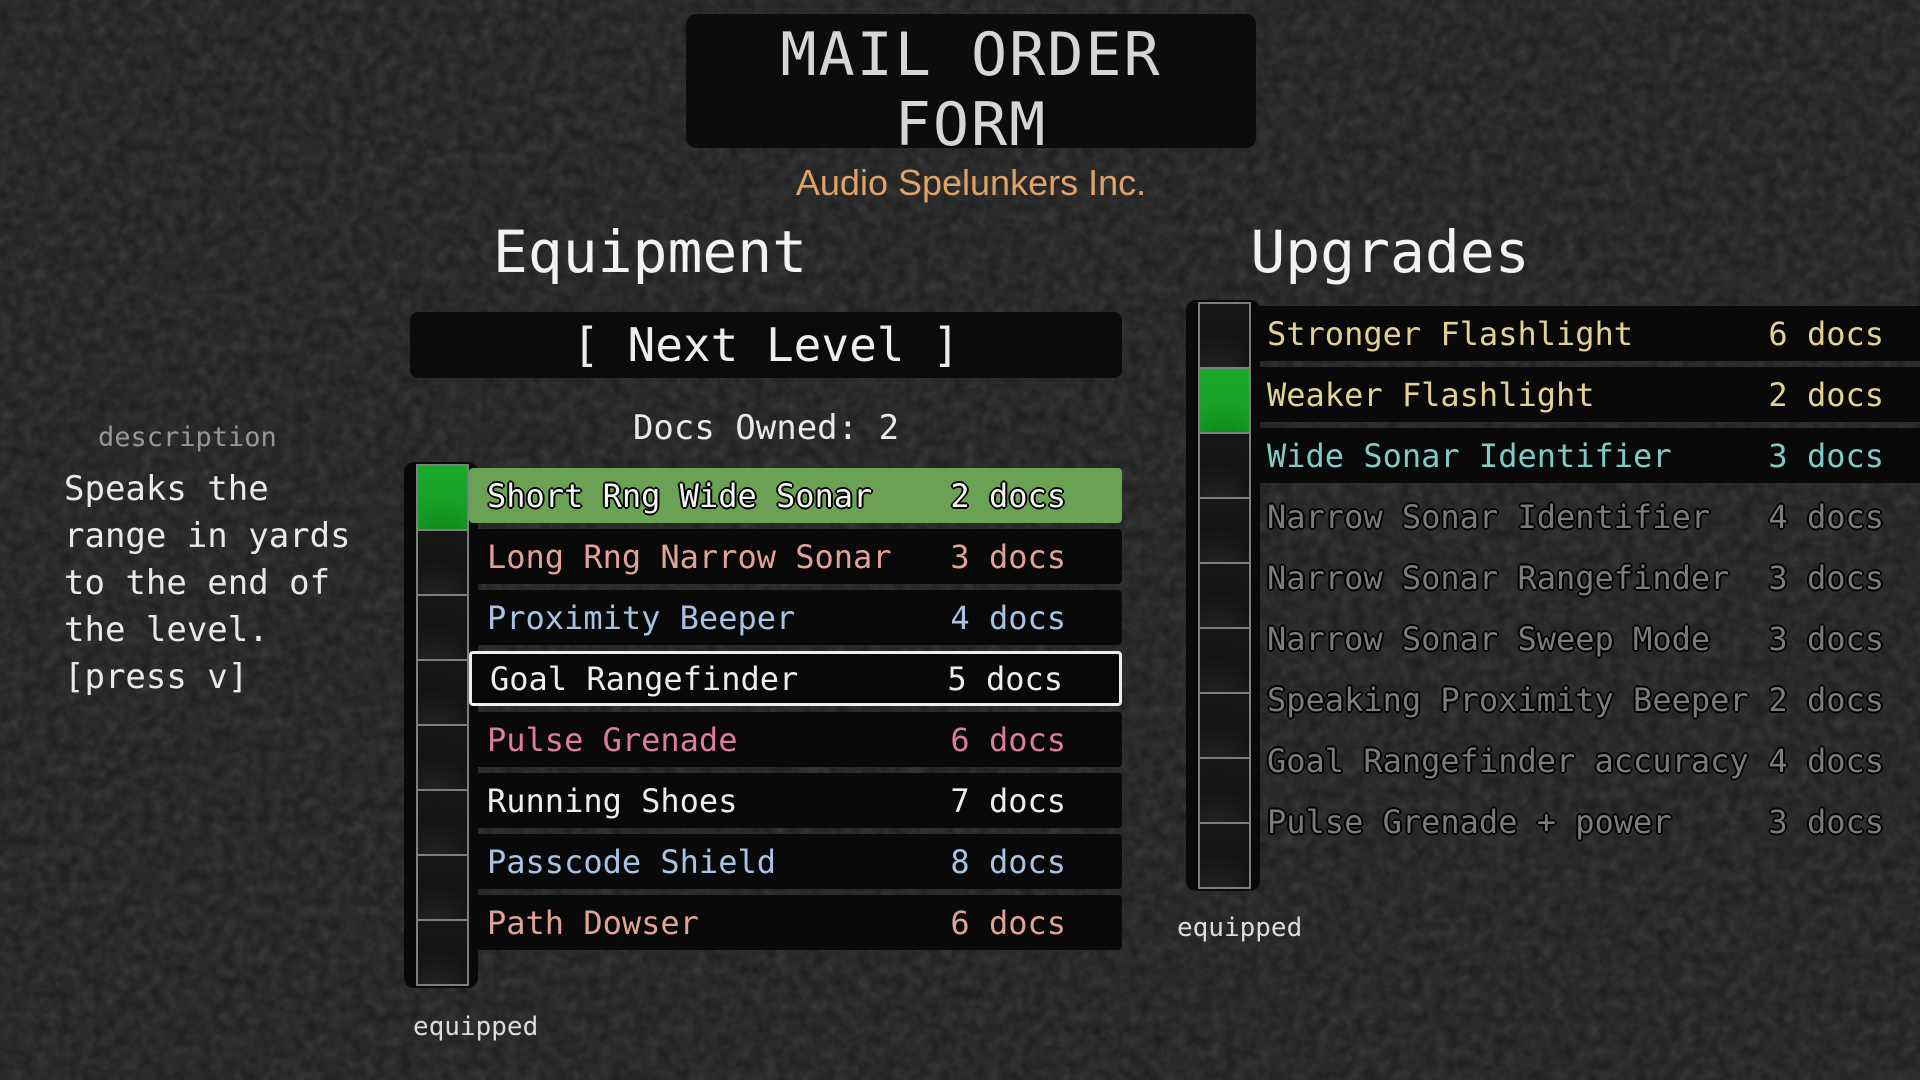  Describe the element at coordinates (795, 739) in the screenshot. I see `equipment-item-4: Pulse Grenade 6 docs` at that location.